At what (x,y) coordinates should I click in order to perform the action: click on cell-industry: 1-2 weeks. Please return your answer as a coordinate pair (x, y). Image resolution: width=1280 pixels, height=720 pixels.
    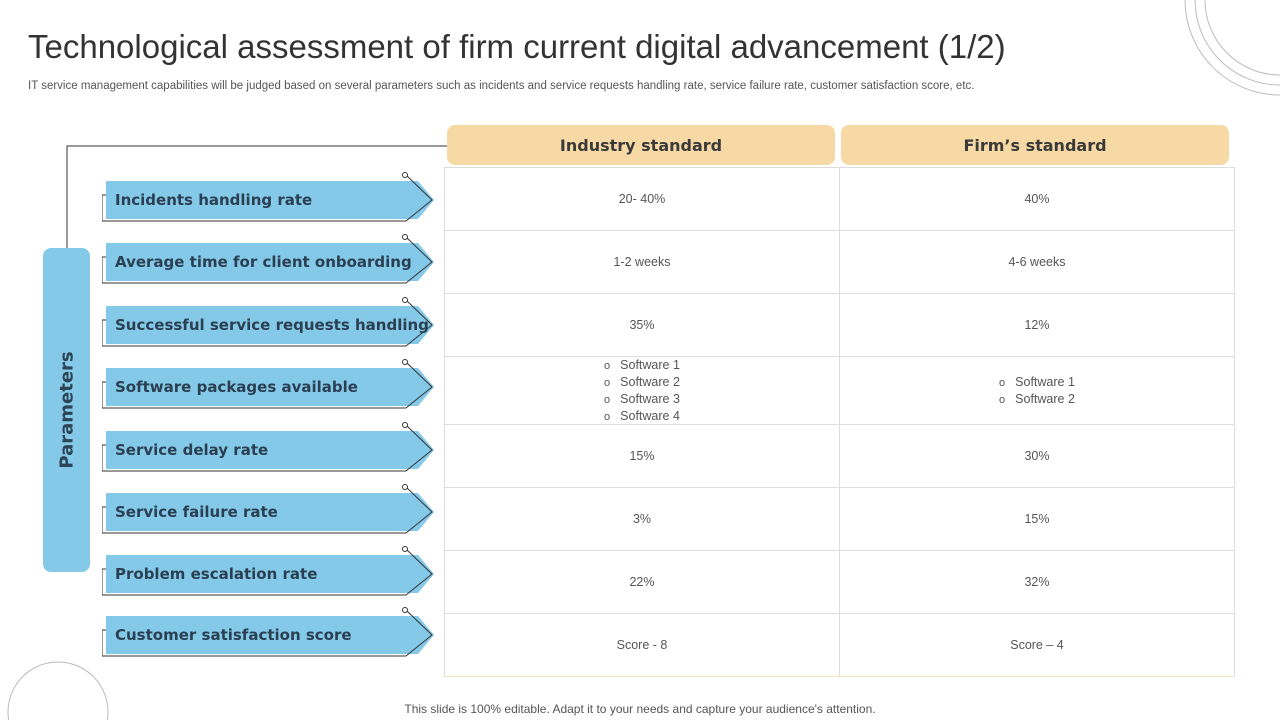
    Looking at the image, I should click on (642, 262).